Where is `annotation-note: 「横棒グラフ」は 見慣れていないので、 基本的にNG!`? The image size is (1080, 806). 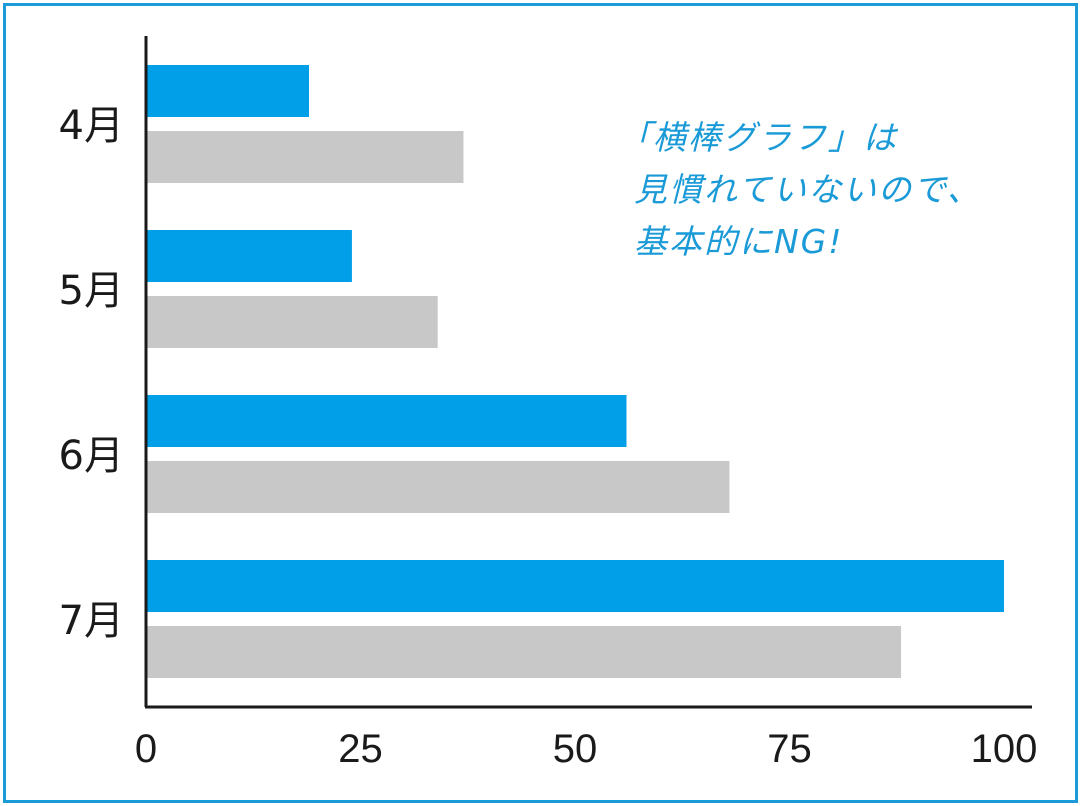 annotation-note: 「横棒グラフ」は 見慣れていないので、 基本的にNG! is located at coordinates (828, 190).